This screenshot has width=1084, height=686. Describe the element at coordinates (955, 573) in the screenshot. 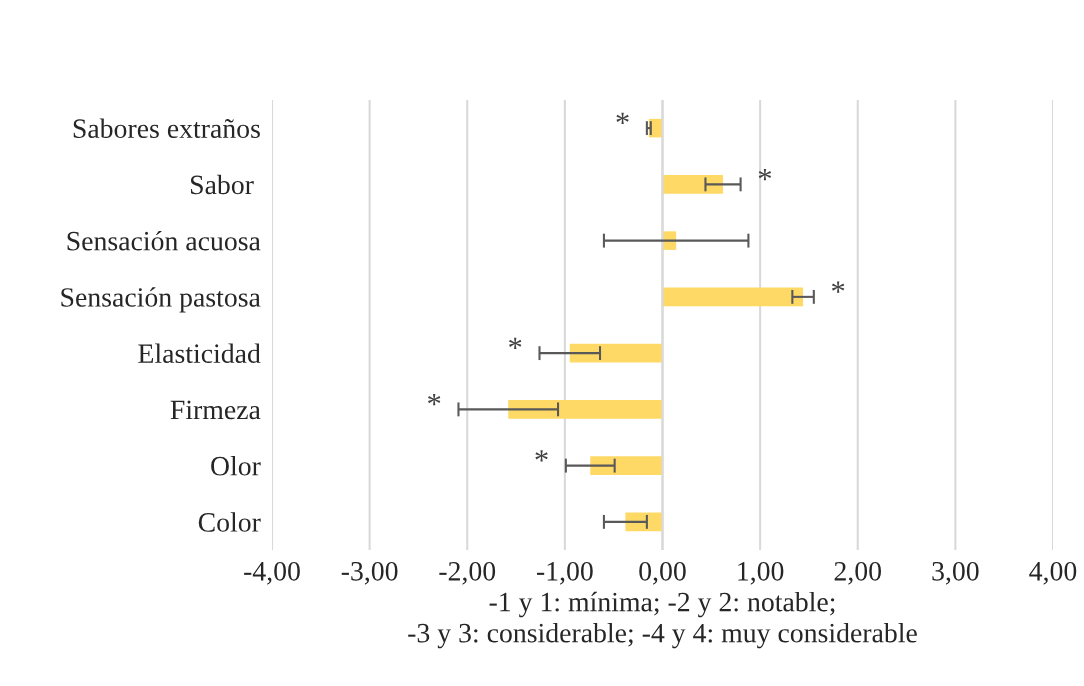

I see `x-tick-label: 3,00` at that location.